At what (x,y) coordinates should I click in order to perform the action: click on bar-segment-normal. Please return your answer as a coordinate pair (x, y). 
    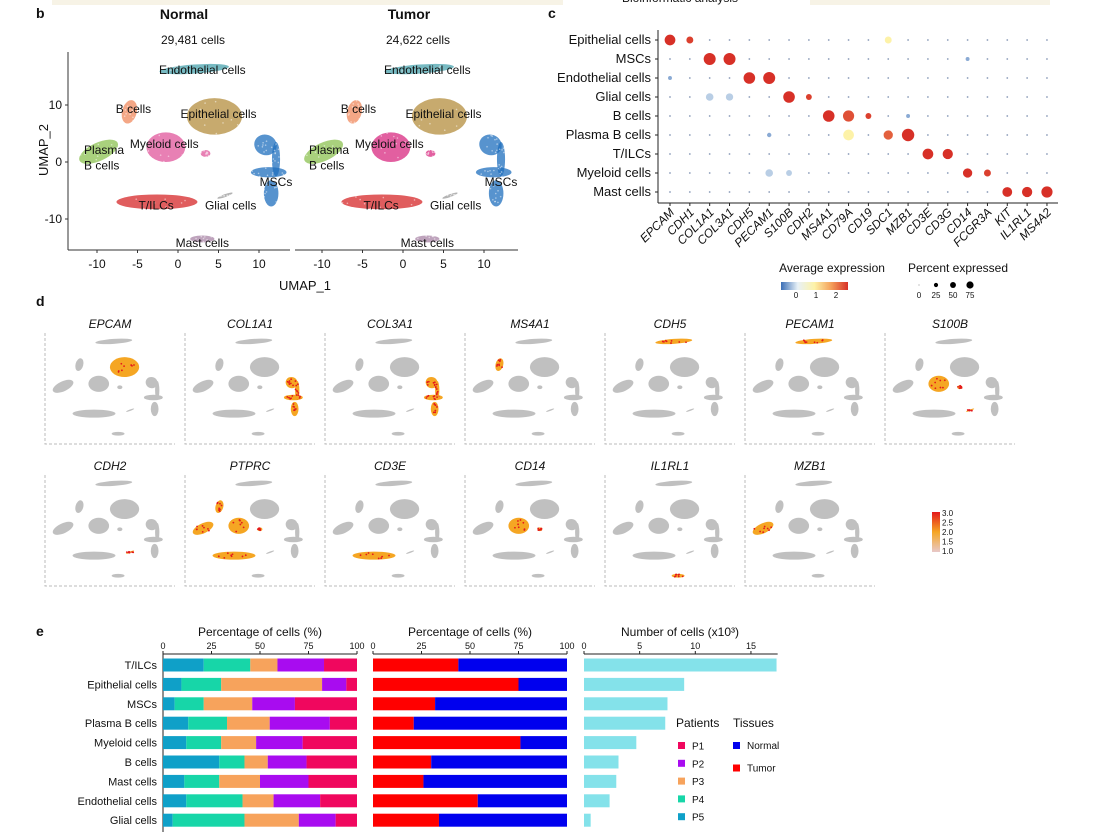
    Looking at the image, I should click on (495, 781).